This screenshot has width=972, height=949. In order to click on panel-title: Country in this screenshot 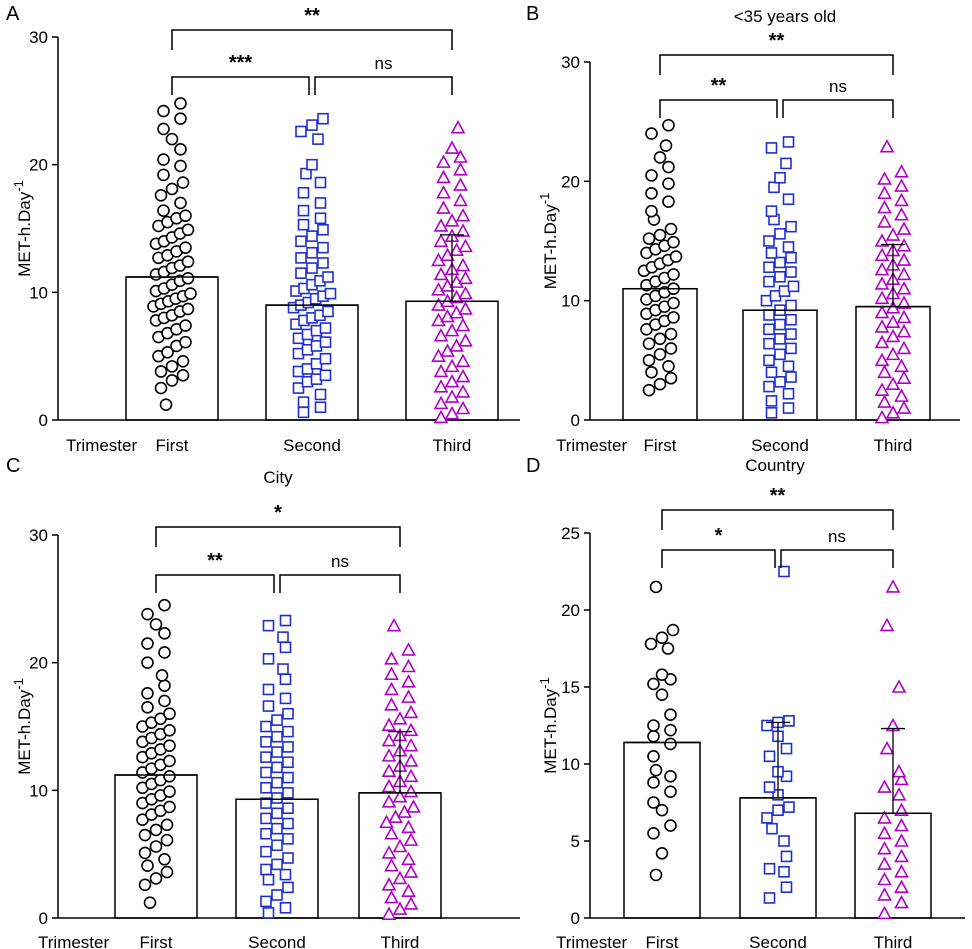, I will do `click(775, 465)`.